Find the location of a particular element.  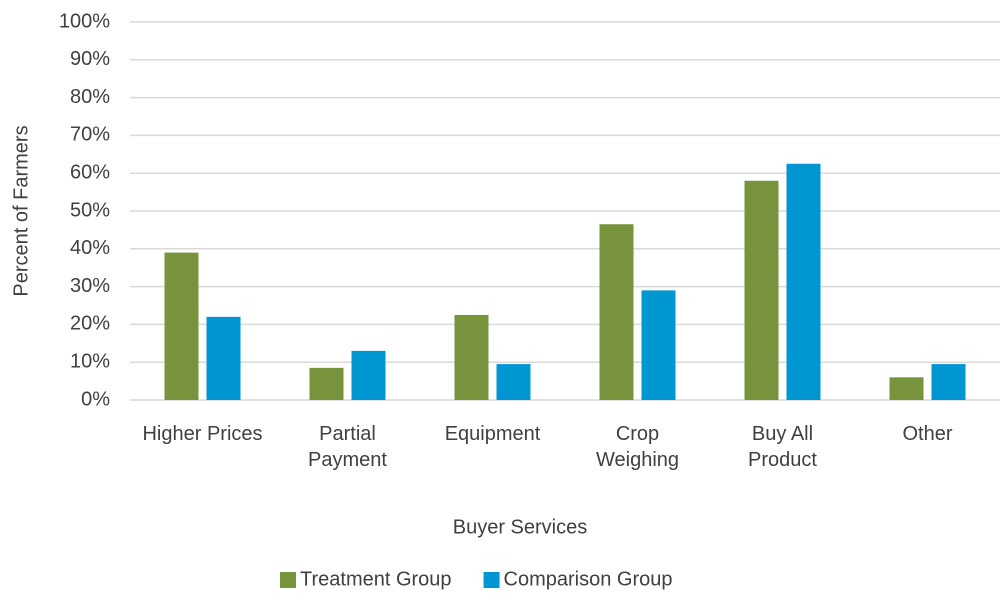

y-tick-label: 30% is located at coordinates (90, 286).